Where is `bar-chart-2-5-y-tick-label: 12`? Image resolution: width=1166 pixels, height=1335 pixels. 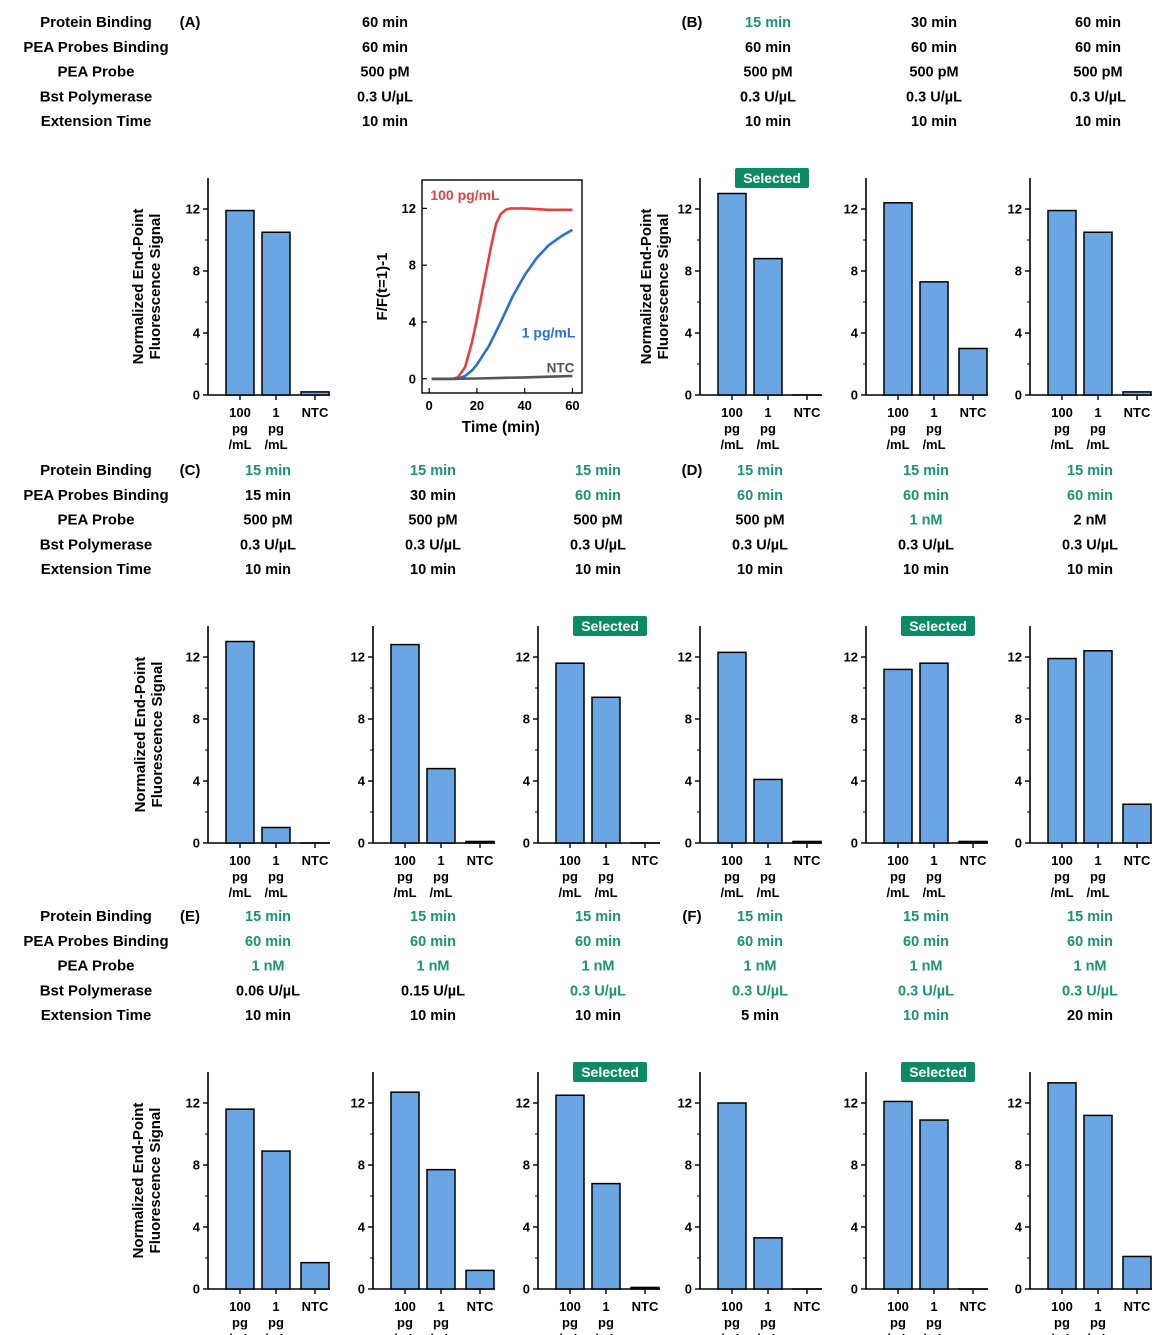
bar-chart-2-5-y-tick-label: 12 is located at coordinates (1015, 1103).